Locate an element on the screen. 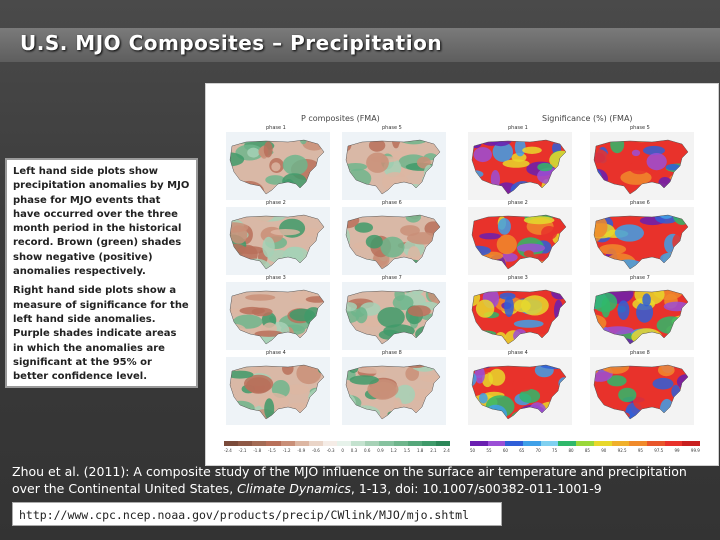  colorbar-tick-label: 2.1 is located at coordinates (433, 450).